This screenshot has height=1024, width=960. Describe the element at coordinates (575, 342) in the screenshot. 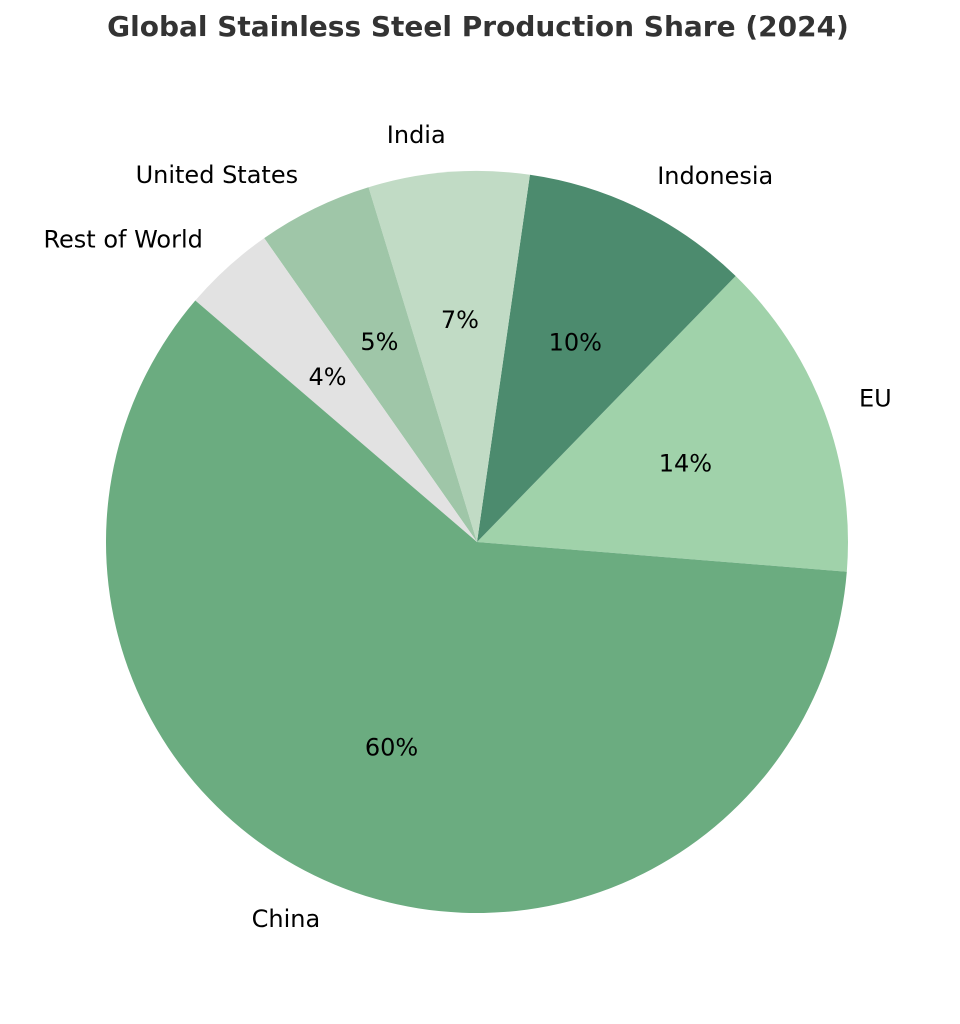

I see `pie-percent-label-indonesia: 10%` at that location.